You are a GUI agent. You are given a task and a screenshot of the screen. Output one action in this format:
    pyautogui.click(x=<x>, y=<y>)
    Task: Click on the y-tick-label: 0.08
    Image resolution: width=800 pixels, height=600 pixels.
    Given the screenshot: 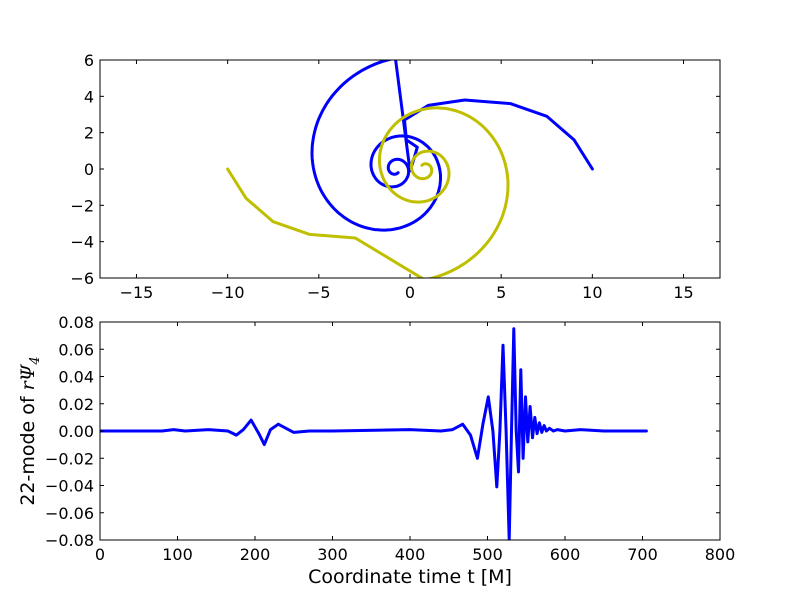 What is the action you would take?
    pyautogui.click(x=76, y=322)
    